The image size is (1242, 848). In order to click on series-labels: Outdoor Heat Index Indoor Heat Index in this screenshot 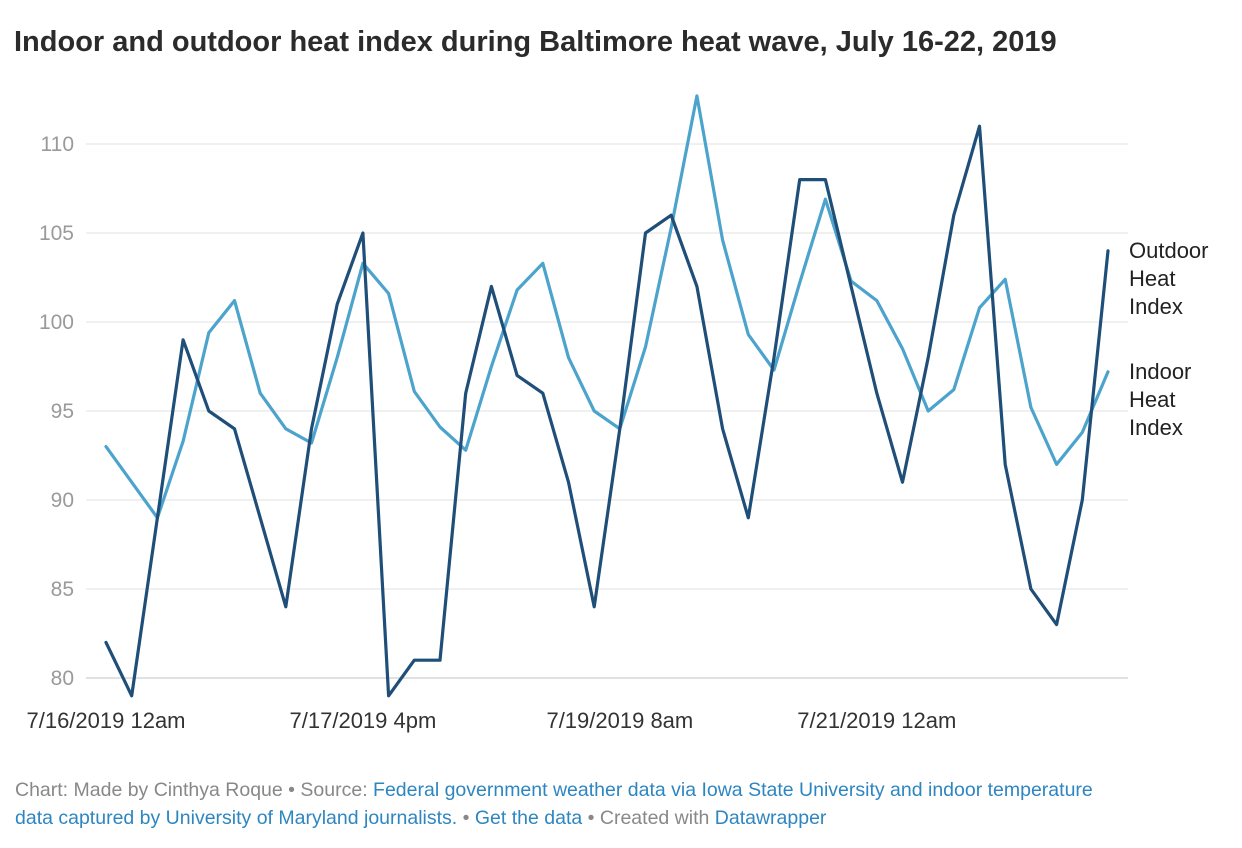, I will do `click(1169, 339)`.